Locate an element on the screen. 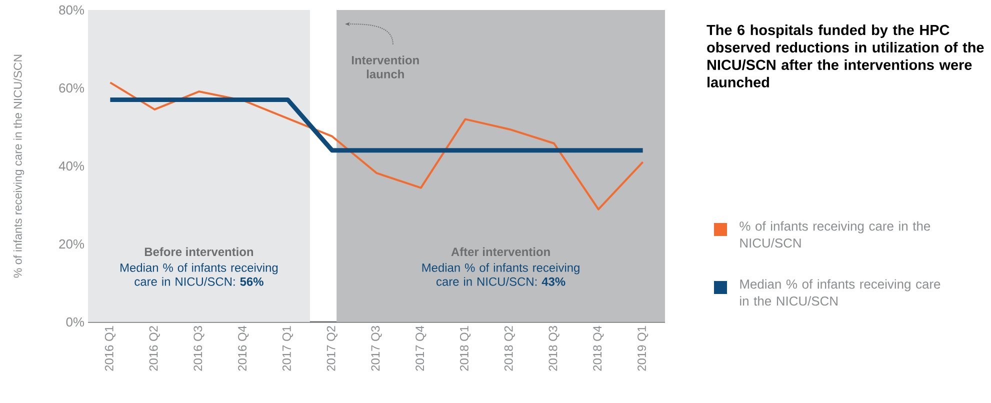 This screenshot has height=403, width=991. x-tick-label: 2018 Q4 is located at coordinates (598, 348).